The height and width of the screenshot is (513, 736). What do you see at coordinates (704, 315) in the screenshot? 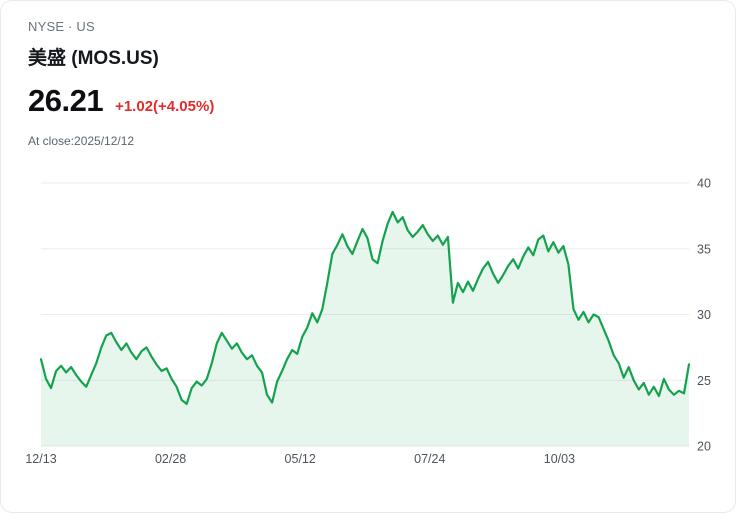
I see `y-tick-label: 30` at bounding box center [704, 315].